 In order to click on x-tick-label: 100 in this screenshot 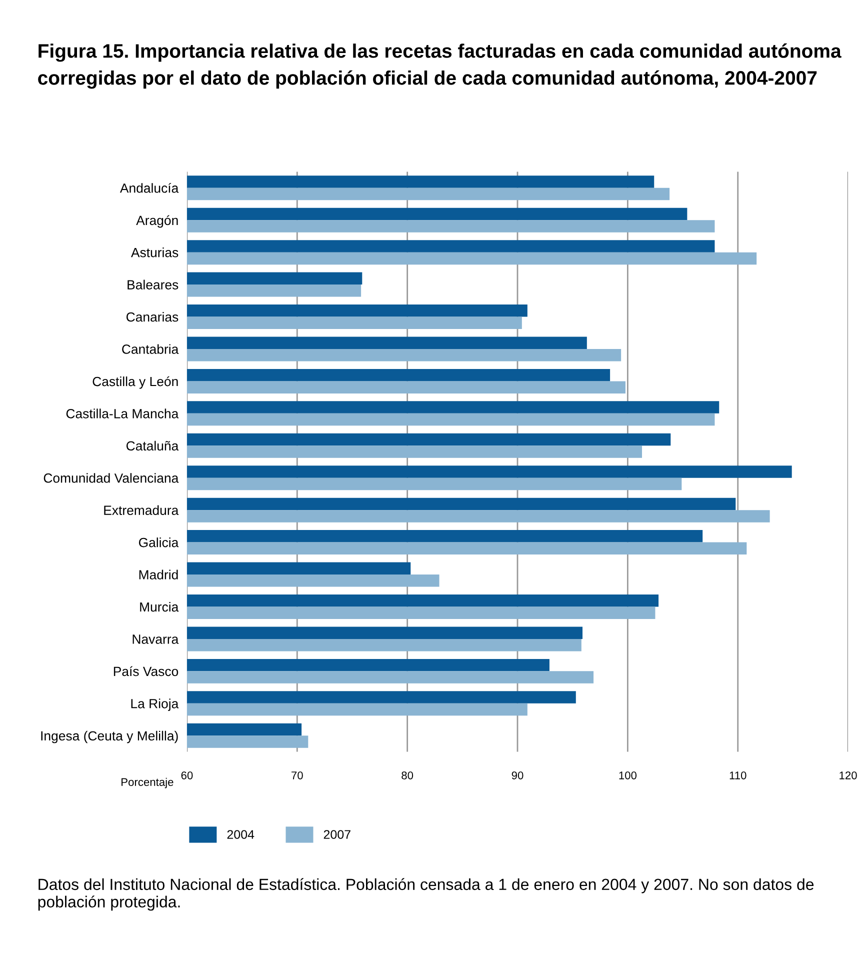, I will do `click(628, 775)`.